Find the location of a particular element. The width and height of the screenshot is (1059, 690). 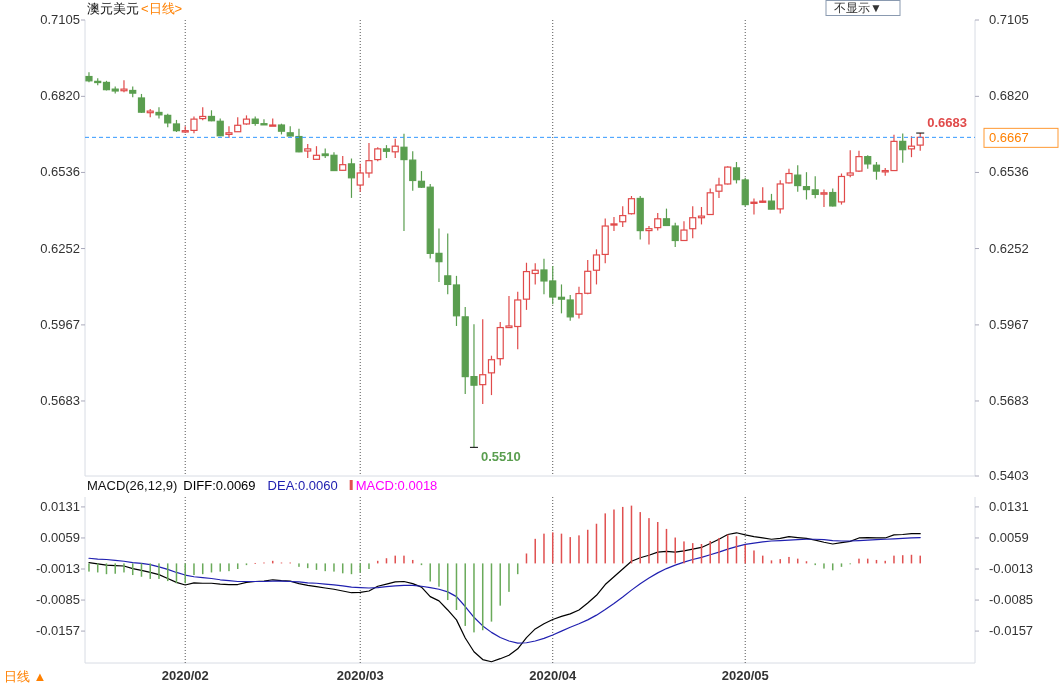

y2-tick-label: 0.7105 is located at coordinates (1009, 19).